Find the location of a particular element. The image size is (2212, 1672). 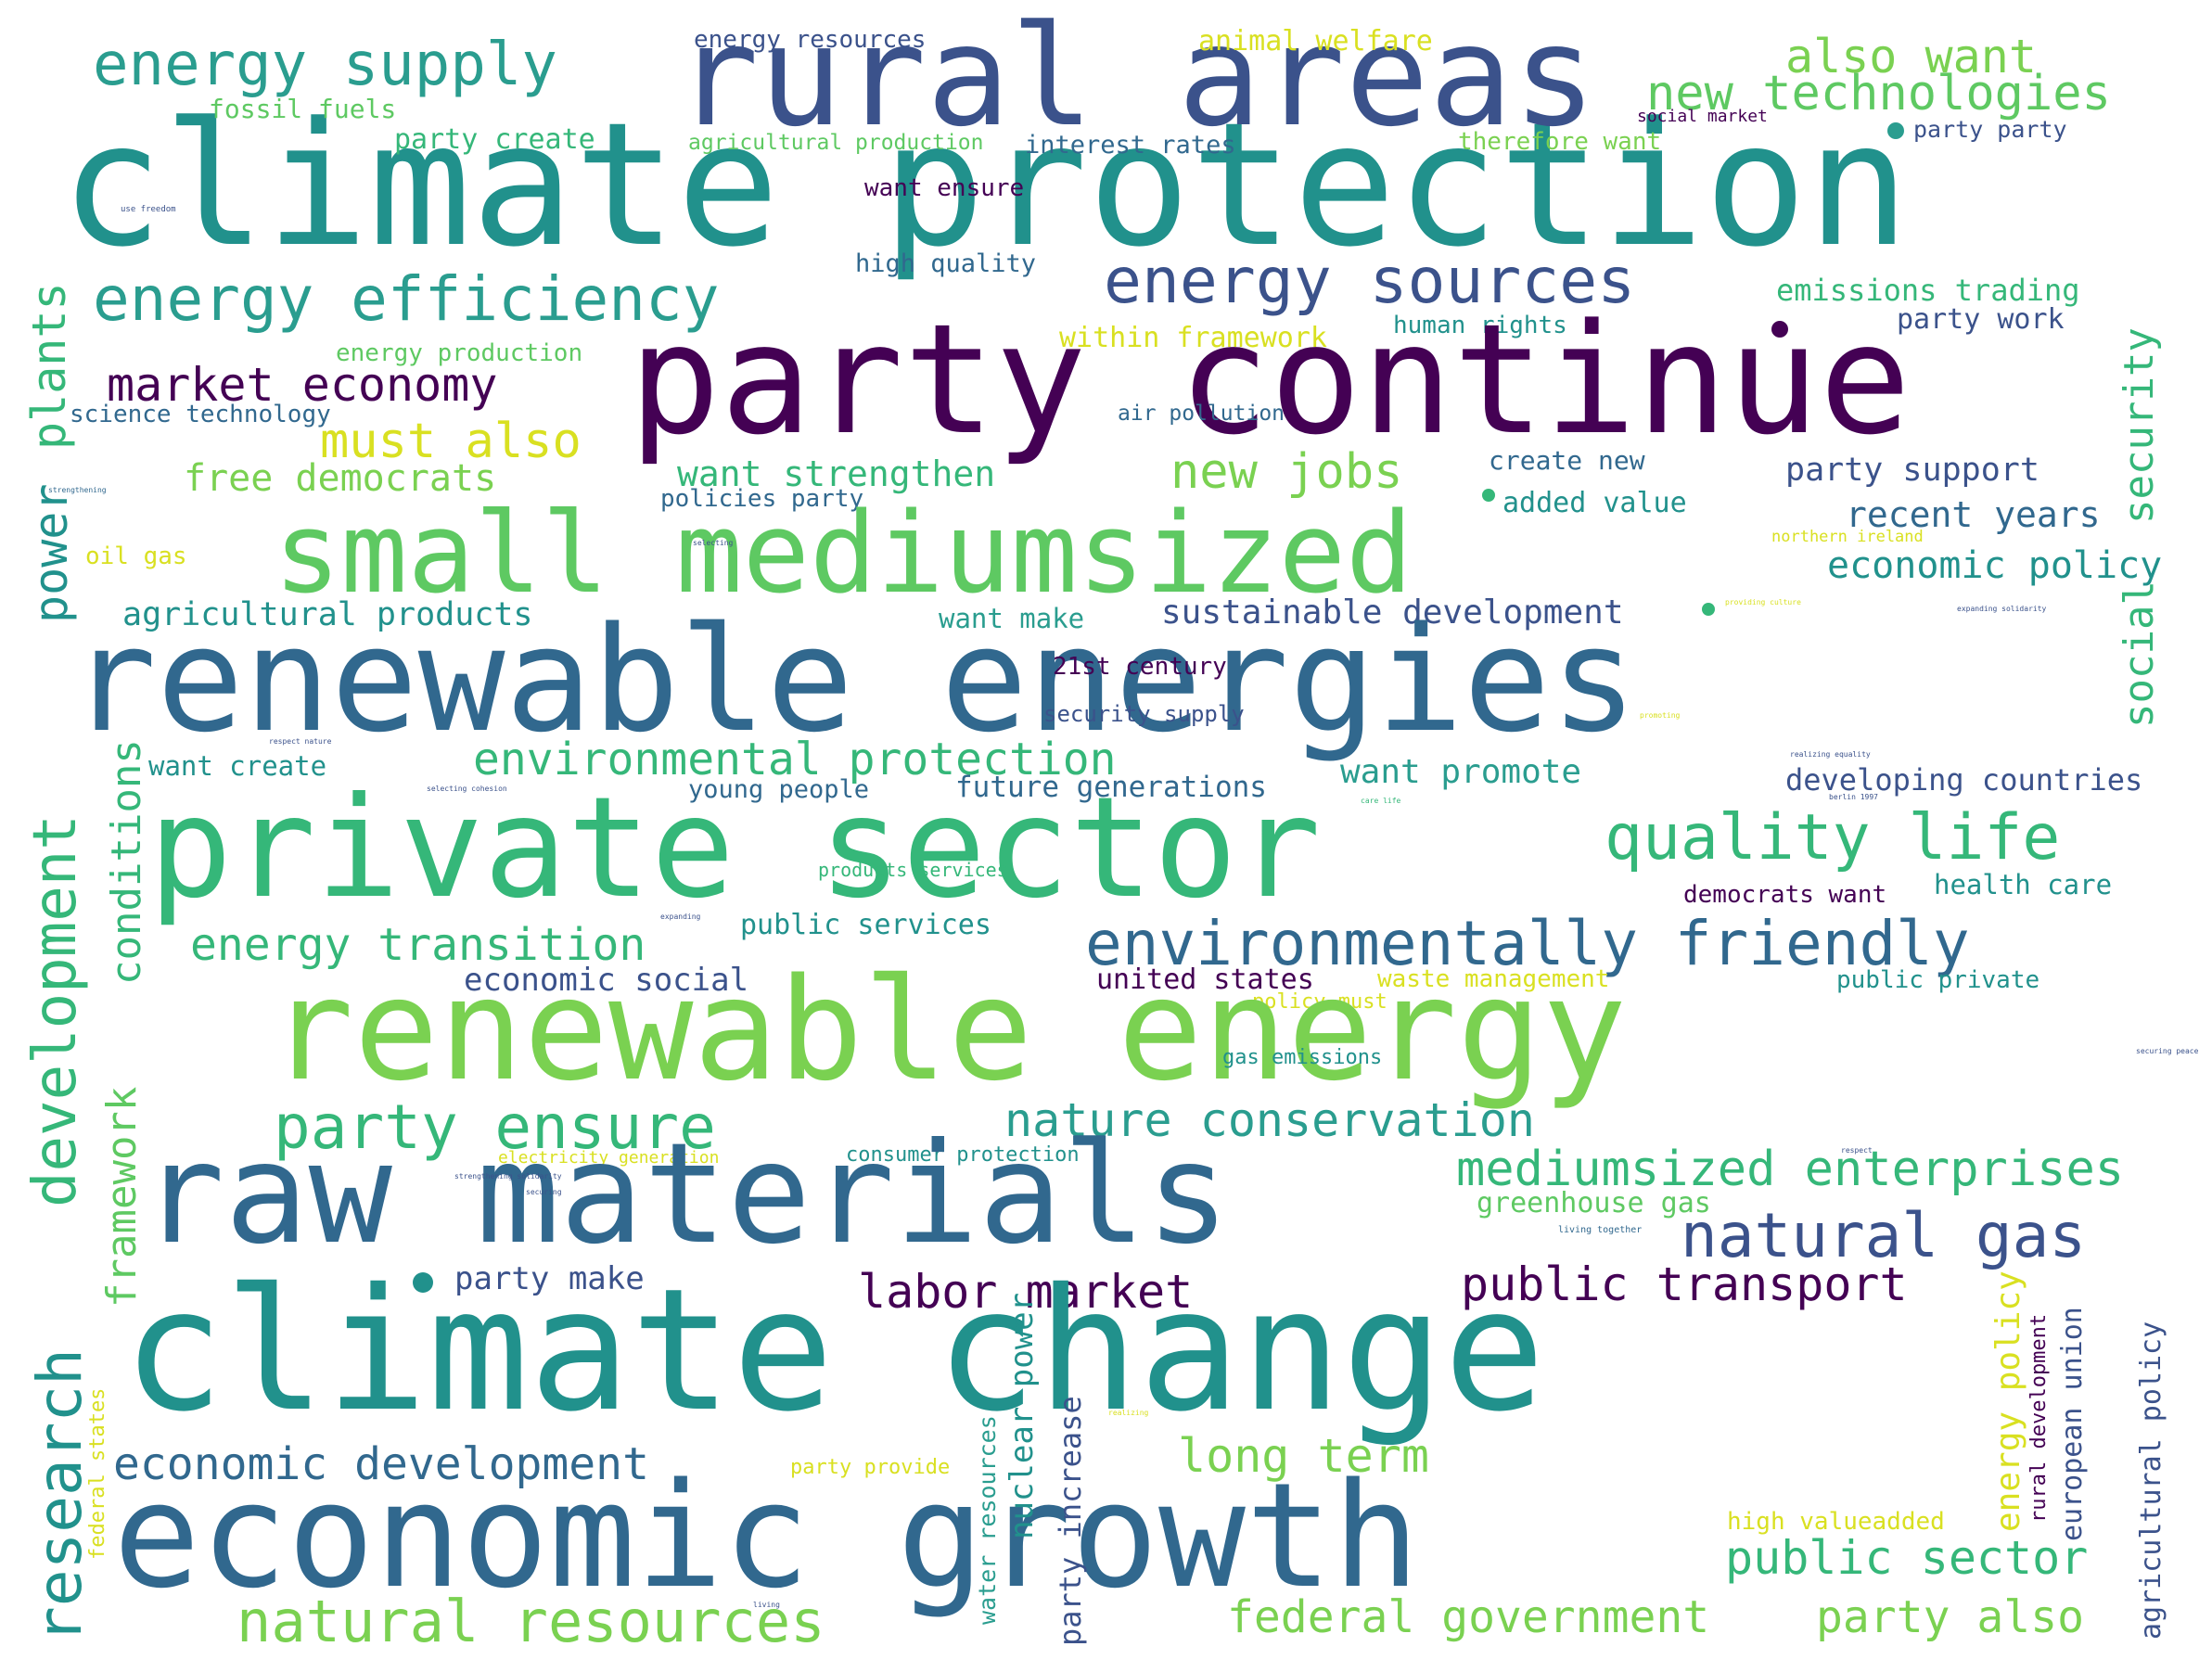

word: health care is located at coordinates (2024, 884).